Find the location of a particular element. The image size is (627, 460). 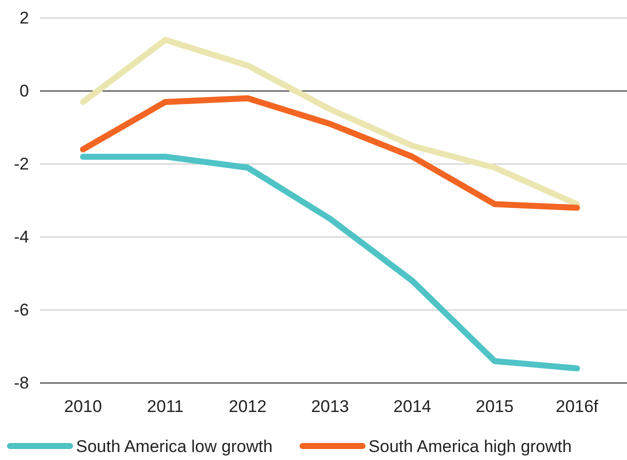

legend-label: South America low growth is located at coordinates (174, 446).